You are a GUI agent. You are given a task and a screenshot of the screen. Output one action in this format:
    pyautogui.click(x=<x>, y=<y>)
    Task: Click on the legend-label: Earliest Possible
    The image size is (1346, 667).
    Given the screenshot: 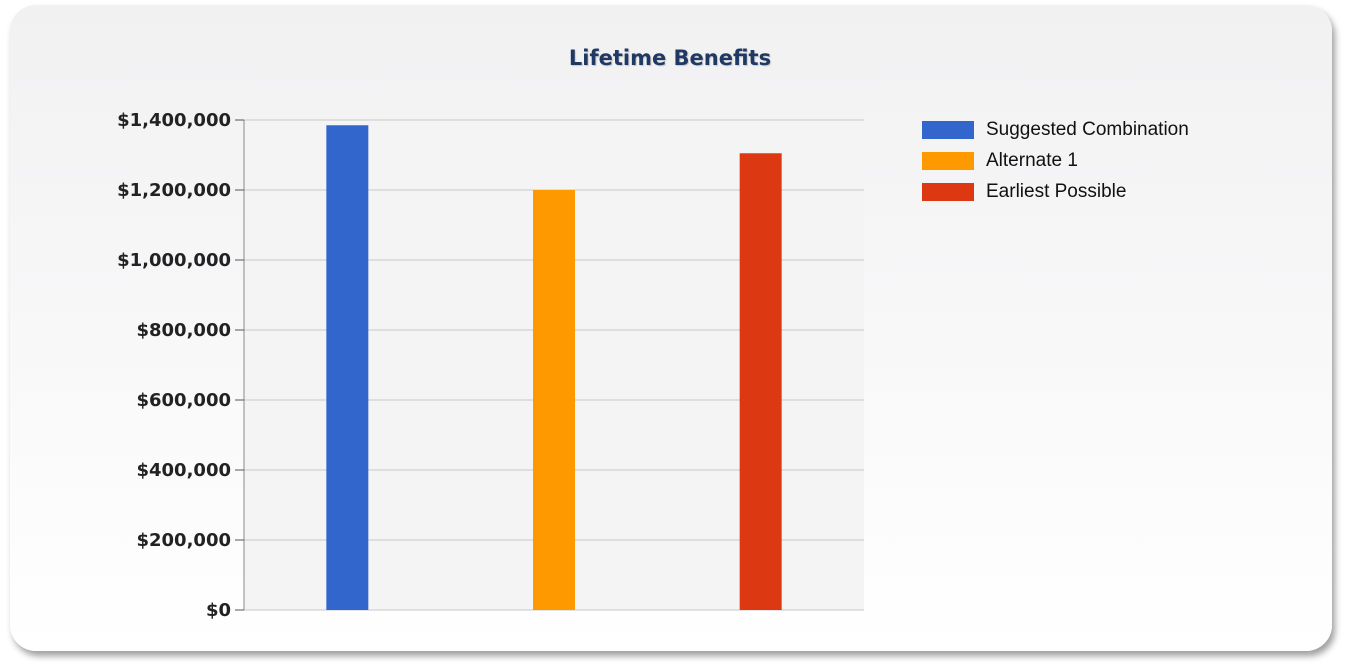 What is the action you would take?
    pyautogui.click(x=1056, y=191)
    